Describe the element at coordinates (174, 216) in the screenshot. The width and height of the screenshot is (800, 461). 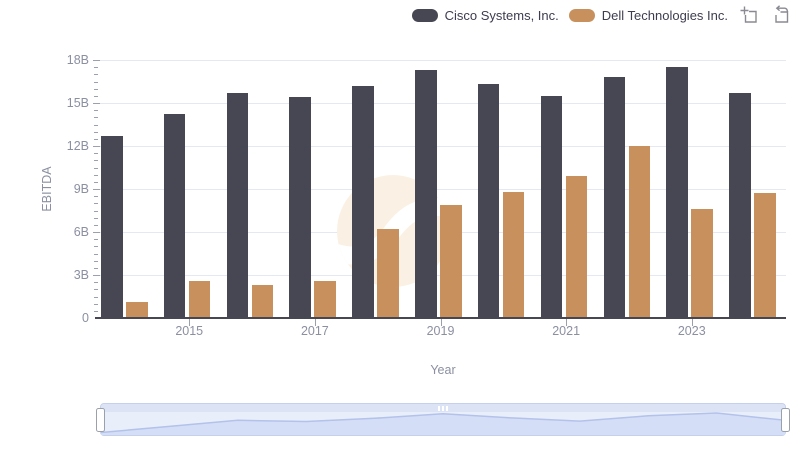
I see `bar-cisco-2015` at that location.